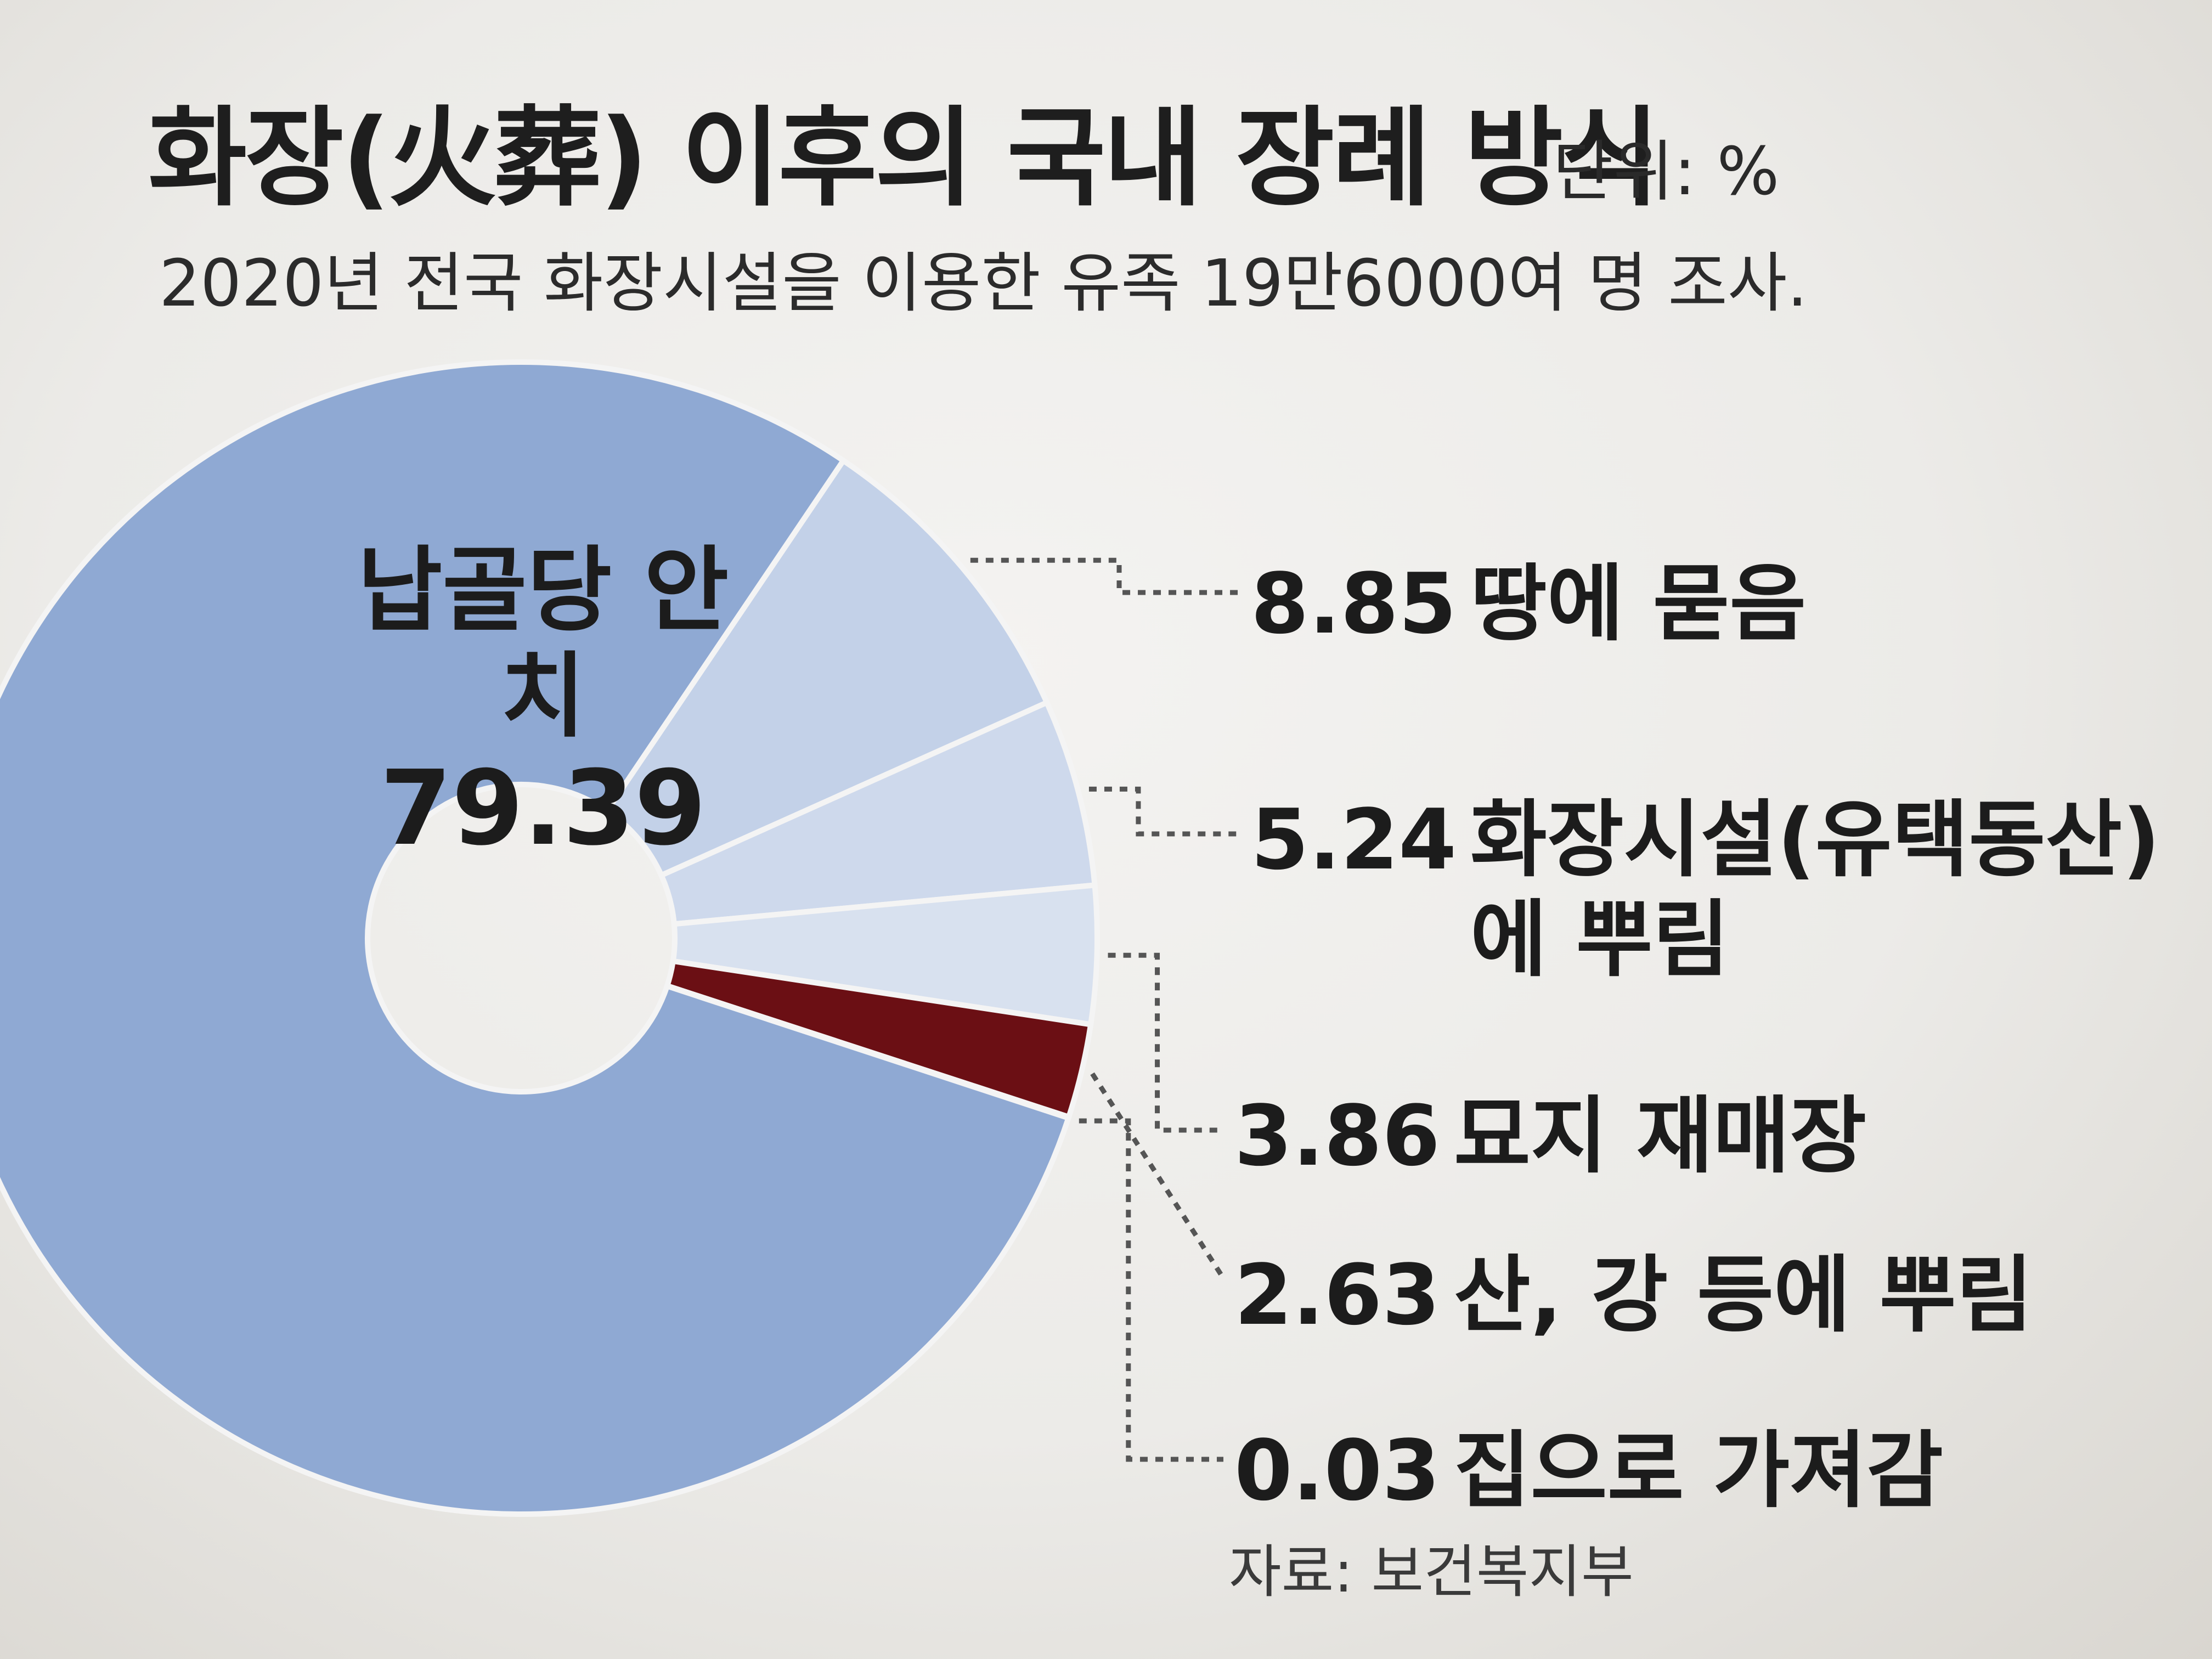 This screenshot has width=2212, height=1659. What do you see at coordinates (1699, 1470) in the screenshot?
I see `legend-label-5: 집으로 가져감` at bounding box center [1699, 1470].